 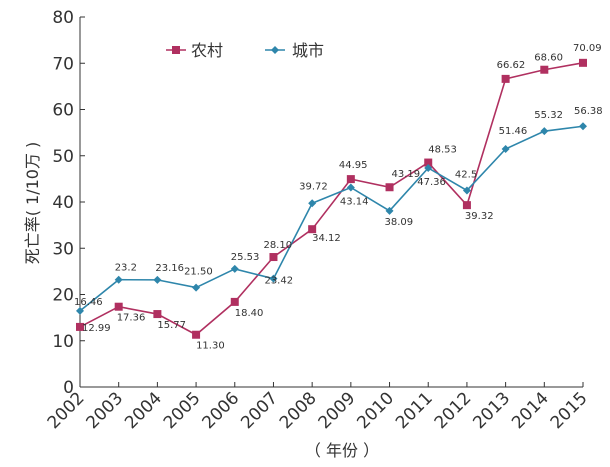 I want to click on data-label: 51.46, so click(x=513, y=131).